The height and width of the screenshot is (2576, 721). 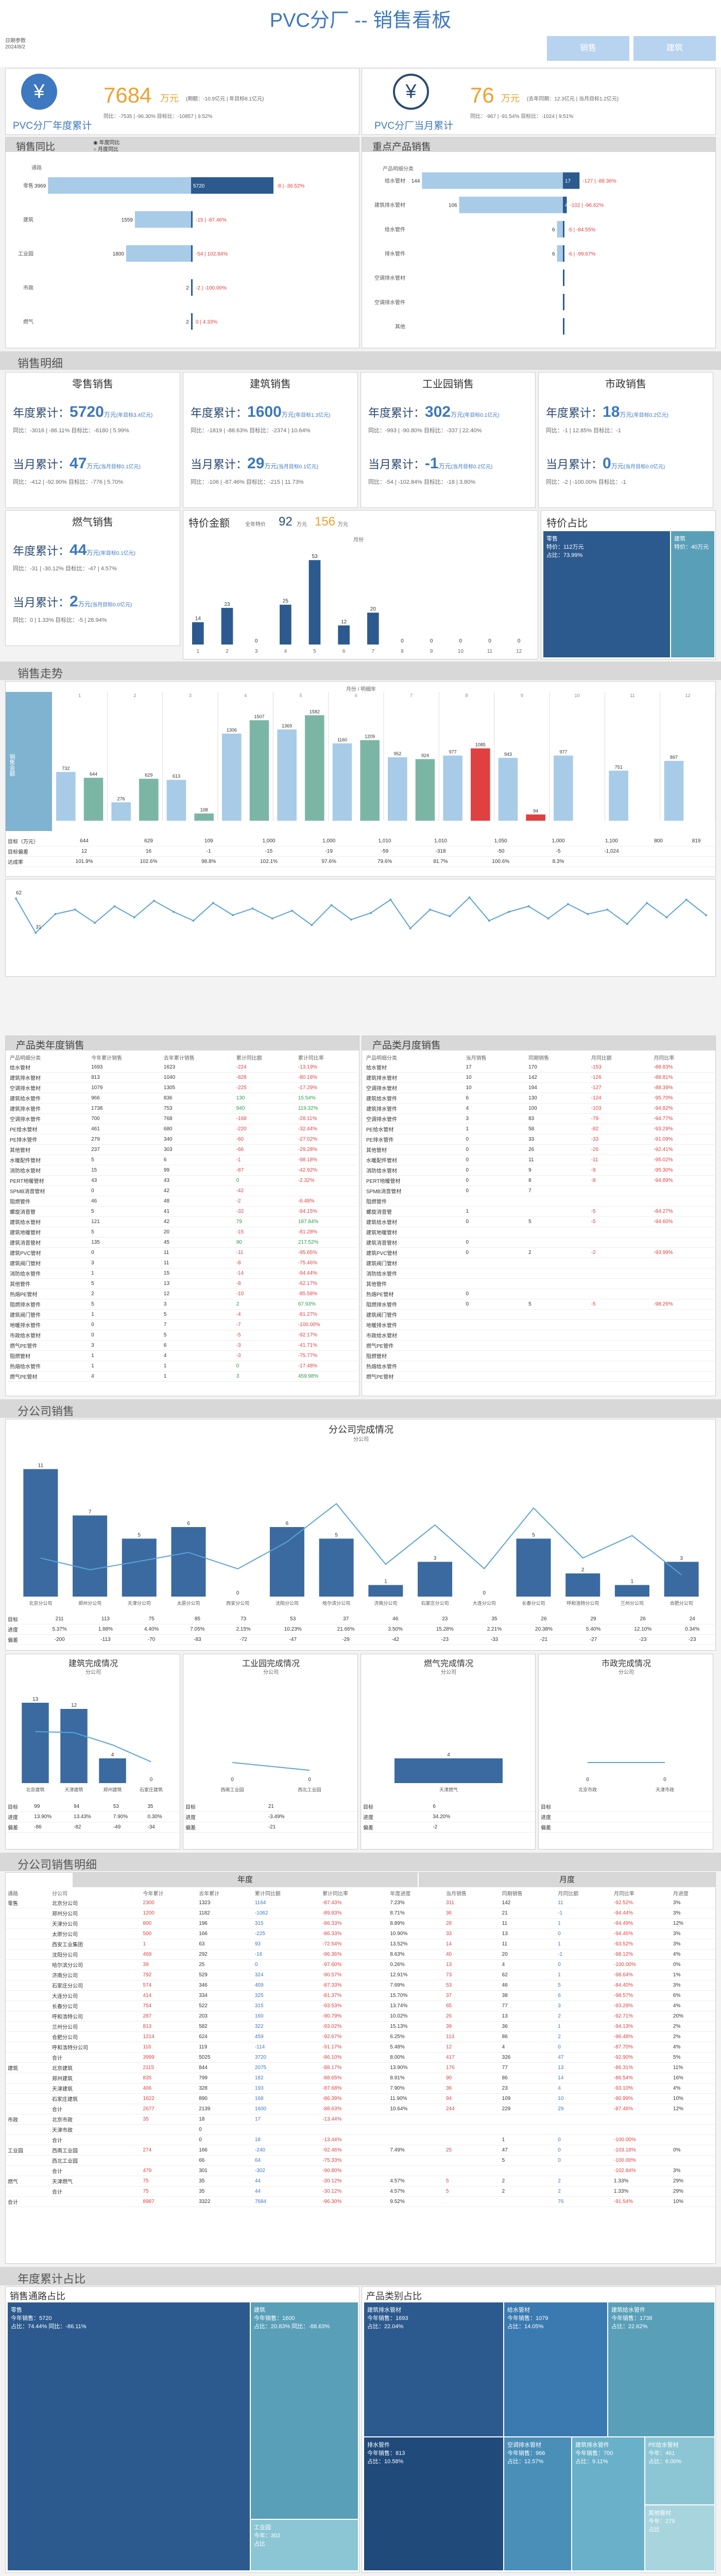 What do you see at coordinates (539, 1304) in the screenshot?
I see `table-row: 阻燃排水管件 0 5 -5 -98.26%` at bounding box center [539, 1304].